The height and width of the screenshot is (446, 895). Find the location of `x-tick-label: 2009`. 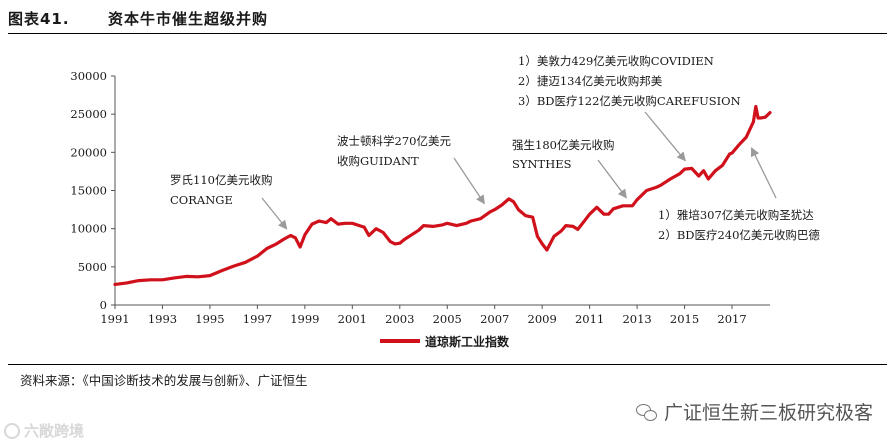

x-tick-label: 2009 is located at coordinates (542, 319).